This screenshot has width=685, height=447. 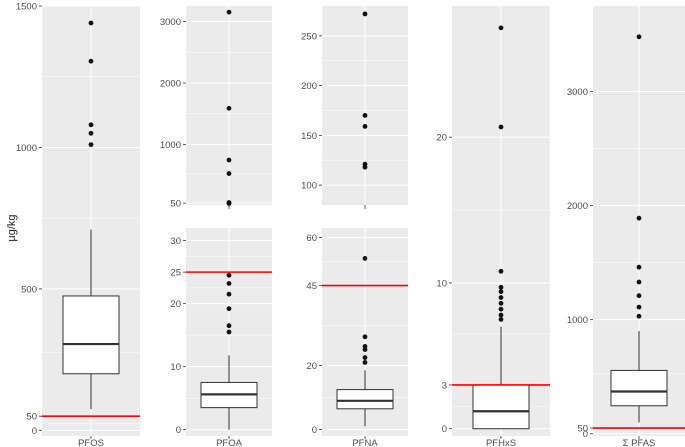 I want to click on panel-5-y-tick-label: 3000, so click(x=577, y=92).